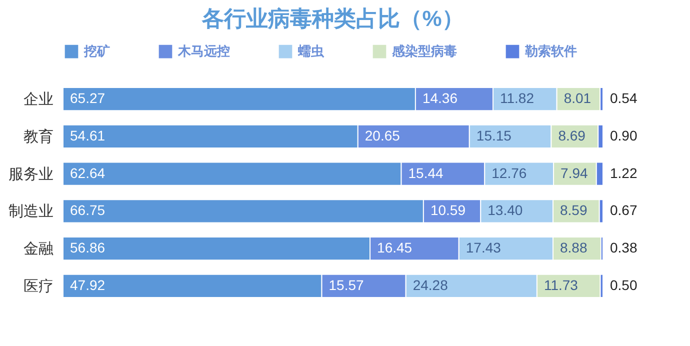  What do you see at coordinates (494, 135) in the screenshot?
I see `data-label: 15.15` at bounding box center [494, 135].